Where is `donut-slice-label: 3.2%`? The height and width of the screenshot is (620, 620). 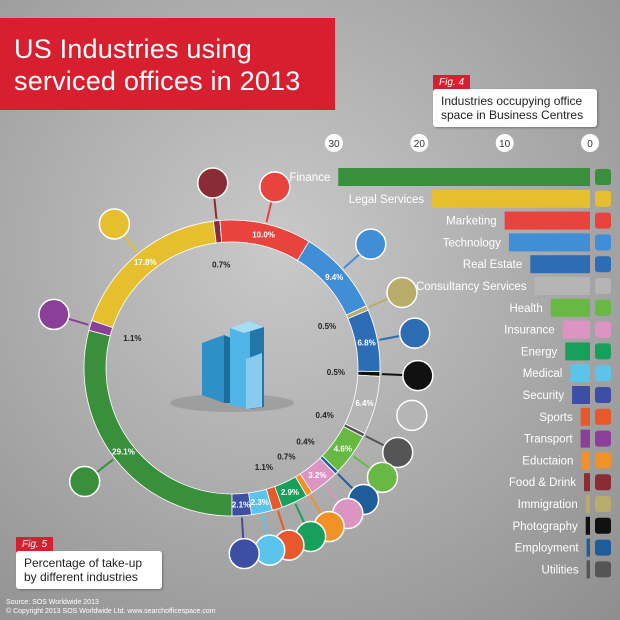
donut-slice-label: 3.2% is located at coordinates (317, 475).